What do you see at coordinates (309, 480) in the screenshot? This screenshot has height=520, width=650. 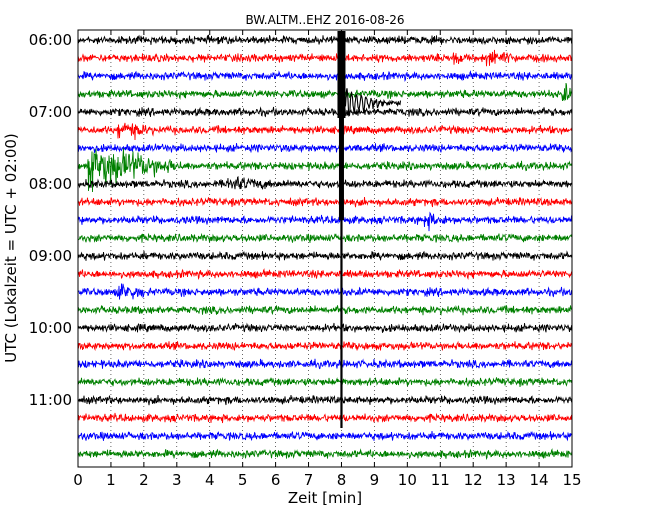 I see `x-tick-label: 7` at bounding box center [309, 480].